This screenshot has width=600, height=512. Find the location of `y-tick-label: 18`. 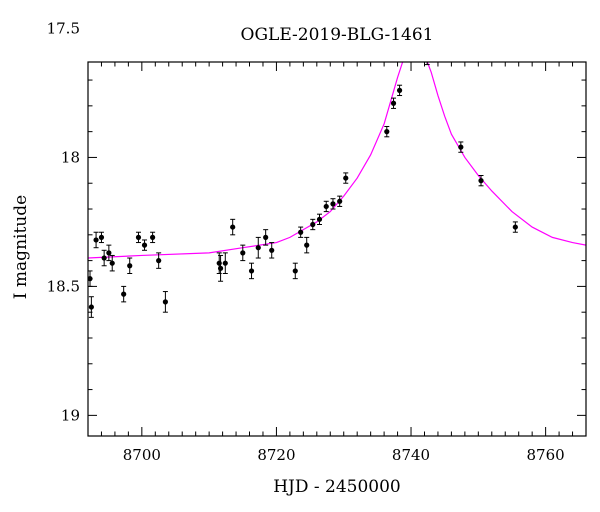

y-tick-label: 18 is located at coordinates (70, 157).